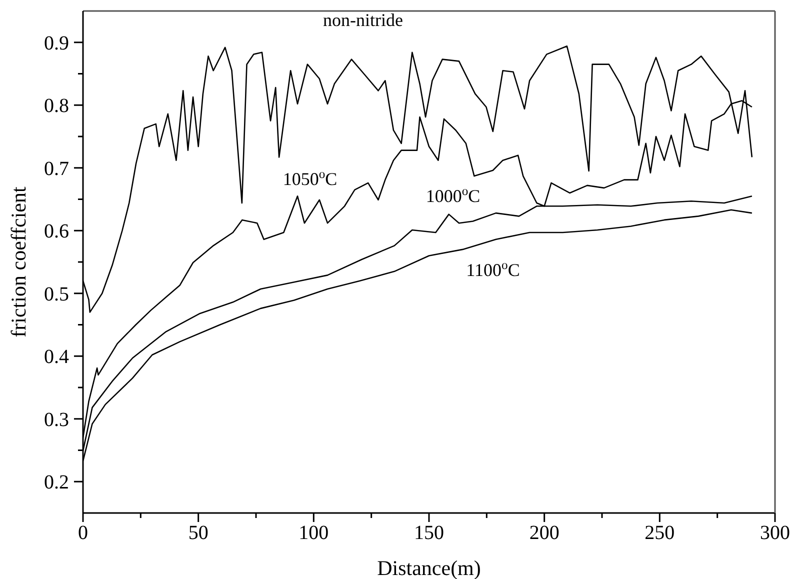 The height and width of the screenshot is (579, 792). I want to click on y-tick-label: 0.9, so click(56, 43).